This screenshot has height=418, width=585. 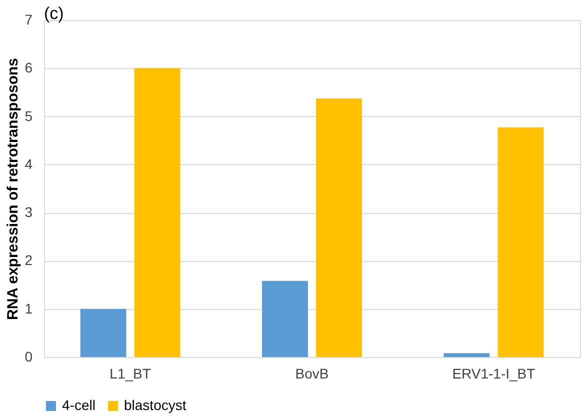 I want to click on legend-label: 4-cell, so click(x=79, y=405).